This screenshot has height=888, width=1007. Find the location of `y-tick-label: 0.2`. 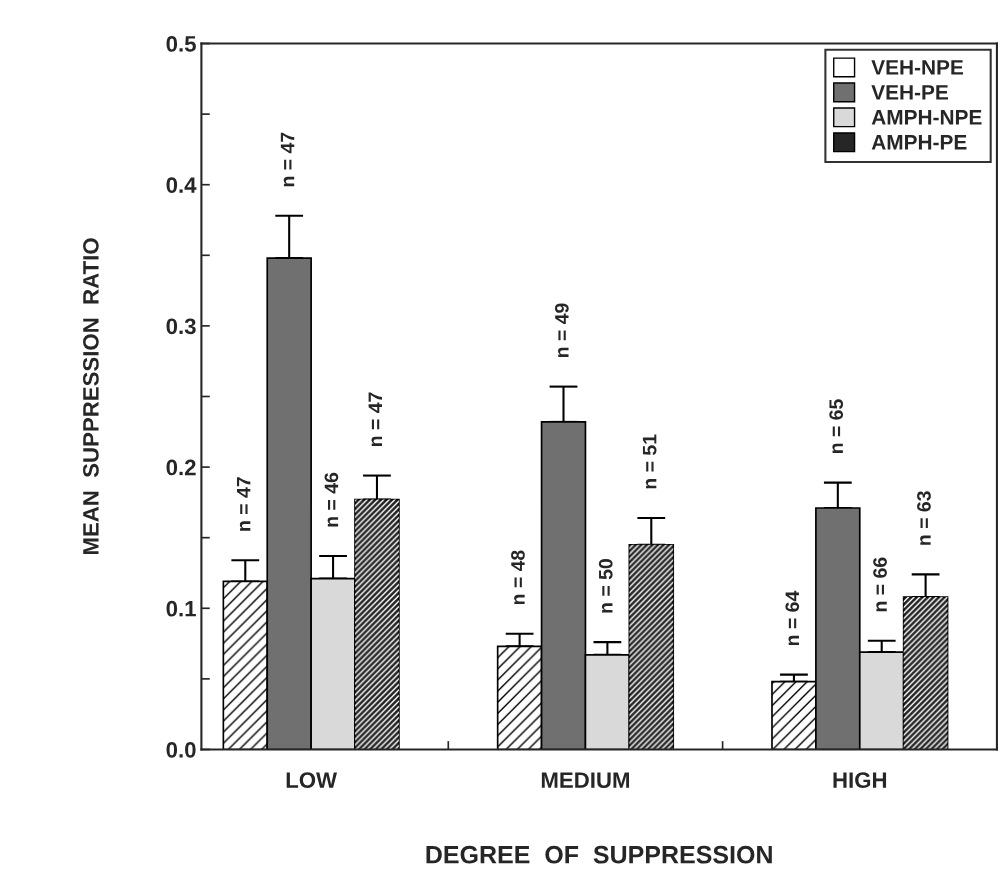

y-tick-label: 0.2 is located at coordinates (181, 467).